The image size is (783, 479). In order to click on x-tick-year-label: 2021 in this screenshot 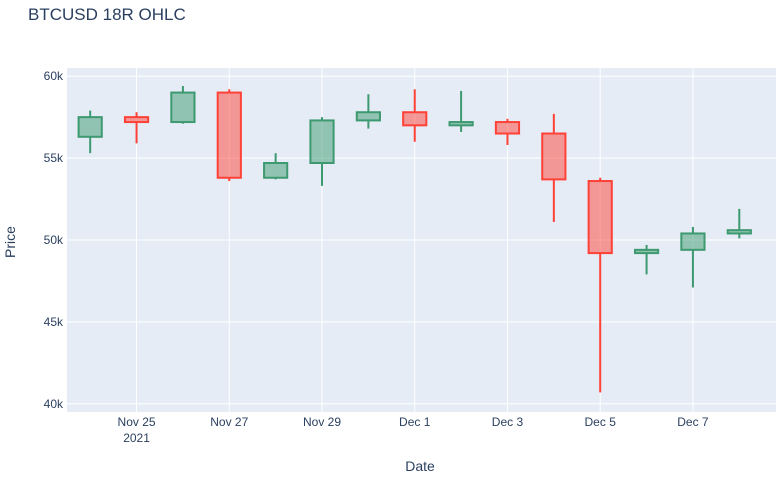, I will do `click(136, 438)`.